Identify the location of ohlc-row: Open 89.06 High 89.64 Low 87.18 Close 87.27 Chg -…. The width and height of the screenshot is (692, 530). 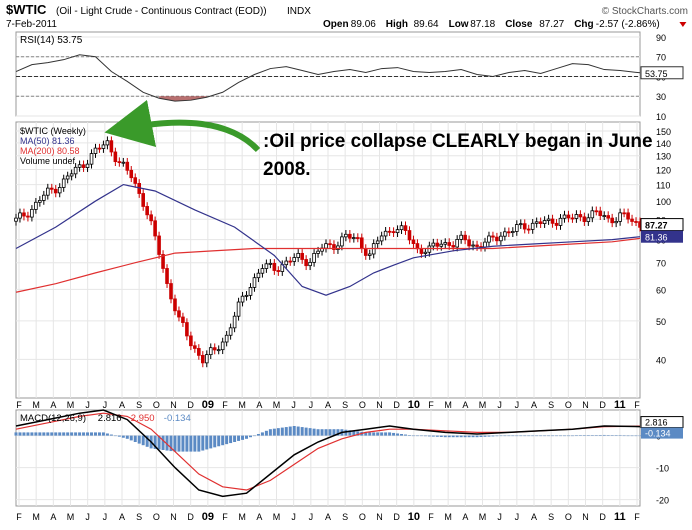
(505, 24).